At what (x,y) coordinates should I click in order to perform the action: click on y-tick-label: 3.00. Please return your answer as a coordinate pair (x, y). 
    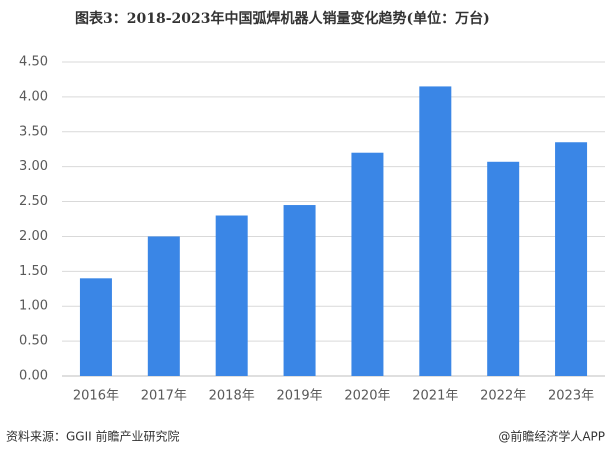
    Looking at the image, I should click on (33, 166).